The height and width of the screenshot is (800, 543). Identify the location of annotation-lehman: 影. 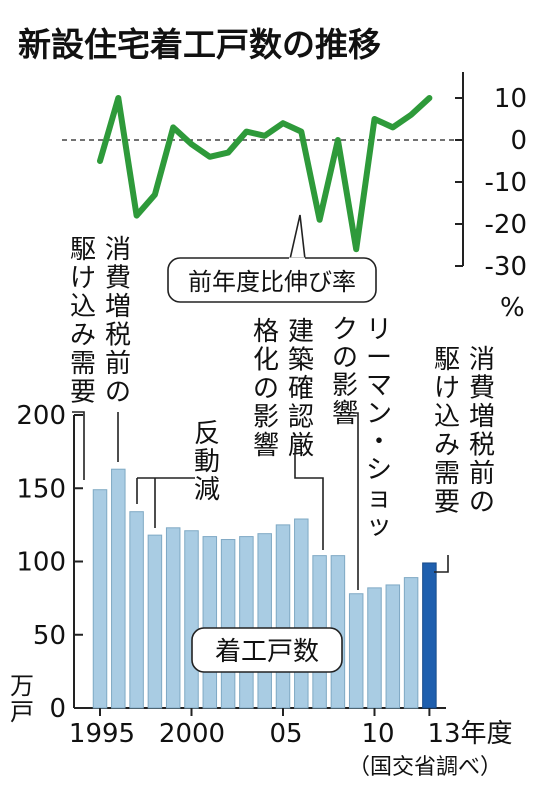
(345, 386).